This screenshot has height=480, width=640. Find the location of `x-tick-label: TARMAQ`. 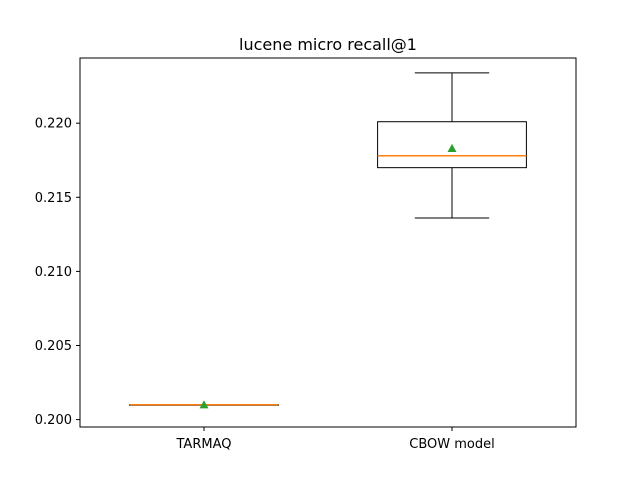

x-tick-label: TARMAQ is located at coordinates (204, 444).